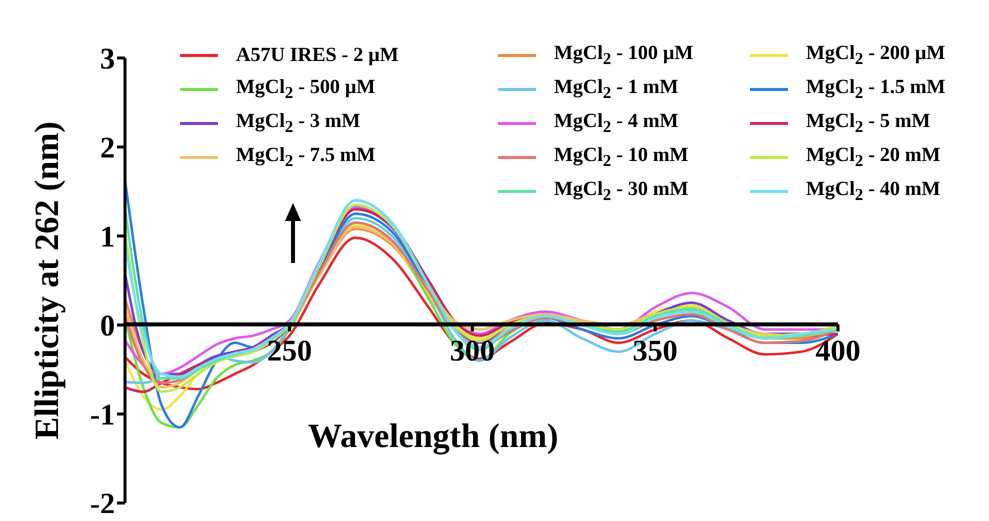 The height and width of the screenshot is (521, 989). What do you see at coordinates (47, 280) in the screenshot?
I see `y-axis-title: Ellipticity at 262 (nm)` at bounding box center [47, 280].